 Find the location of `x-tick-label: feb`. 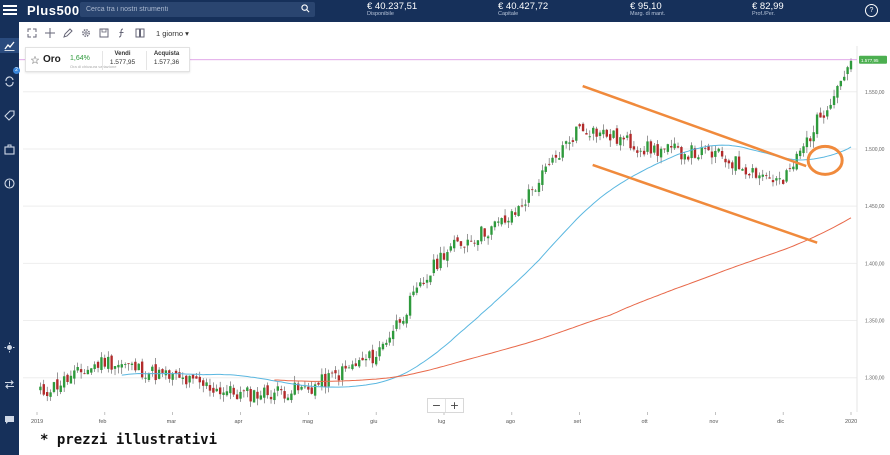

x-tick-label: feb is located at coordinates (103, 422).